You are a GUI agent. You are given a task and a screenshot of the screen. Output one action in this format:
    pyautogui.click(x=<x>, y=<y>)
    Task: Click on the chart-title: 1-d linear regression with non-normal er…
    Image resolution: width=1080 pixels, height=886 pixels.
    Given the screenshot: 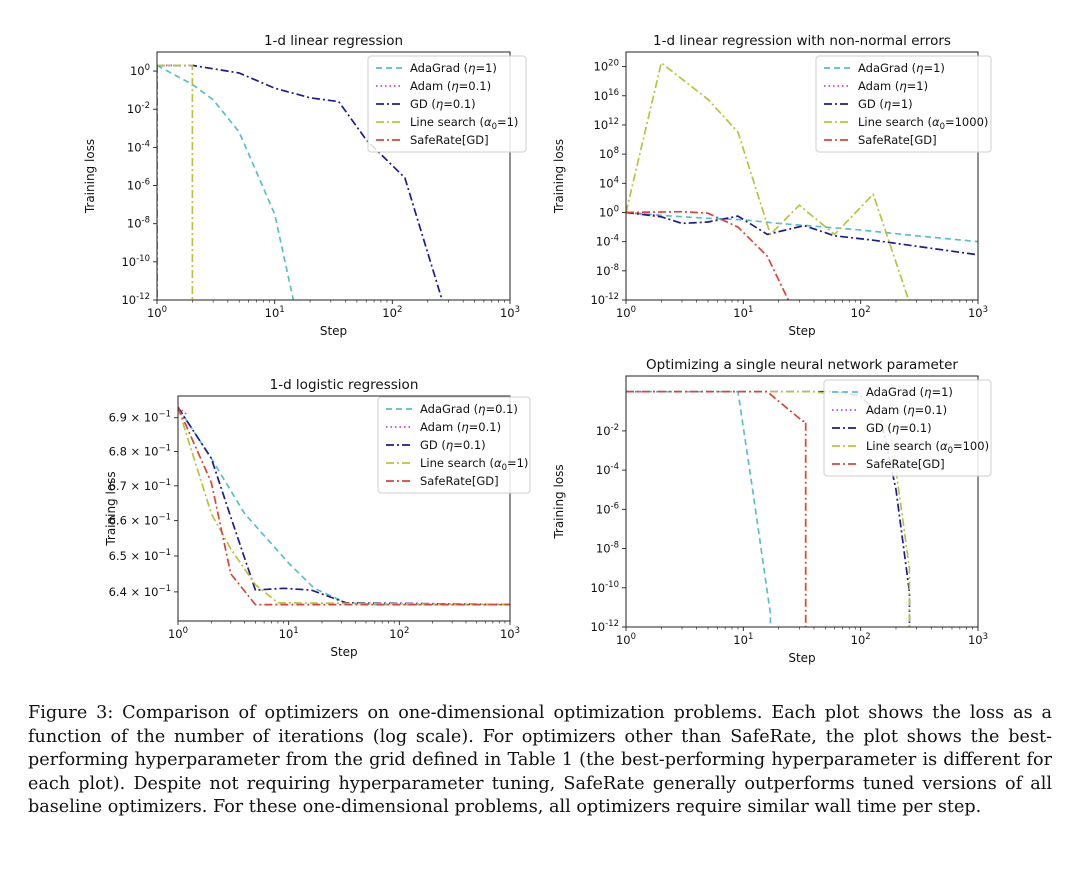 What is the action you would take?
    pyautogui.click(x=802, y=41)
    